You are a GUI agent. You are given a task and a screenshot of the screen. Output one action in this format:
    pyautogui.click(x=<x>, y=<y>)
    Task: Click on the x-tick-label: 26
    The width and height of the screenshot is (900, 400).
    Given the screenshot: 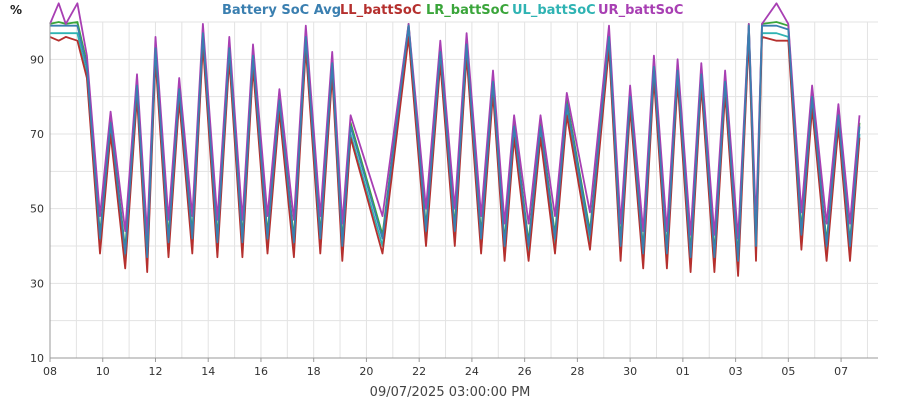 What is the action you would take?
    pyautogui.click(x=525, y=371)
    